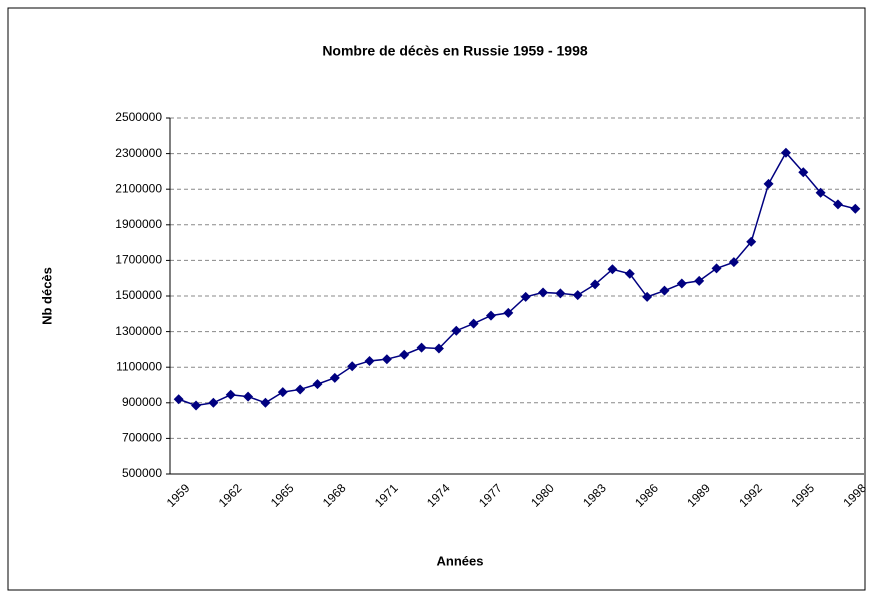 Image resolution: width=872 pixels, height=599 pixels. I want to click on x-axis-title: Années, so click(460, 560).